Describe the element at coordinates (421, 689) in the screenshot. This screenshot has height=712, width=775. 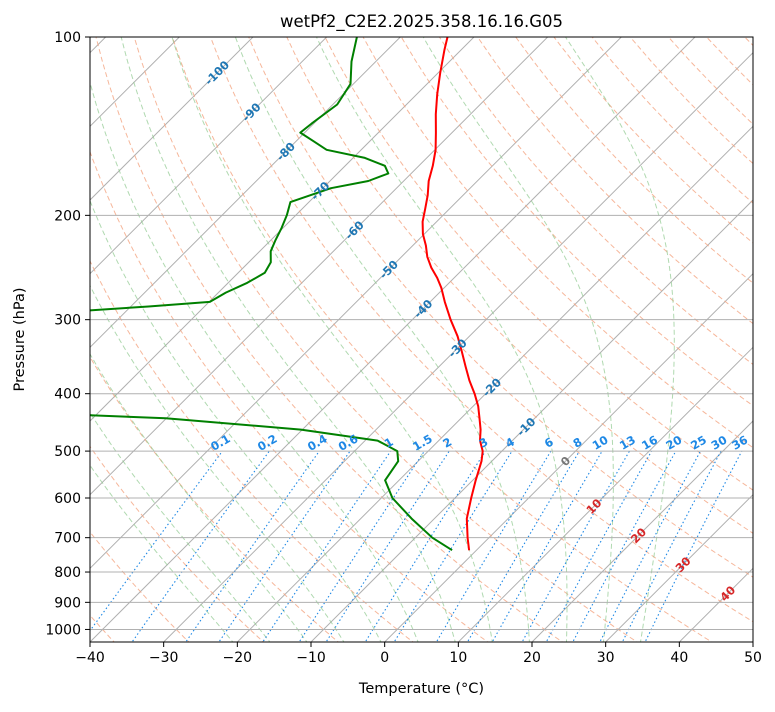
I see `x-axis-title: Temperature (°C)` at that location.